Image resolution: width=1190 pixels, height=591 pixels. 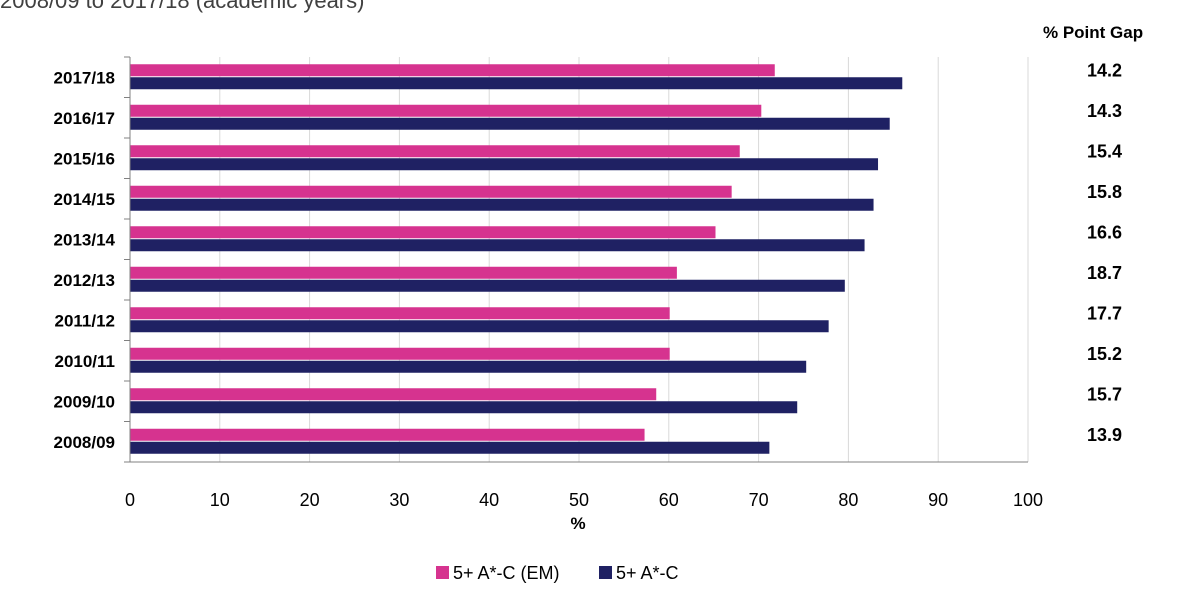 What do you see at coordinates (84, 320) in the screenshot?
I see `category-label: 2011/12` at bounding box center [84, 320].